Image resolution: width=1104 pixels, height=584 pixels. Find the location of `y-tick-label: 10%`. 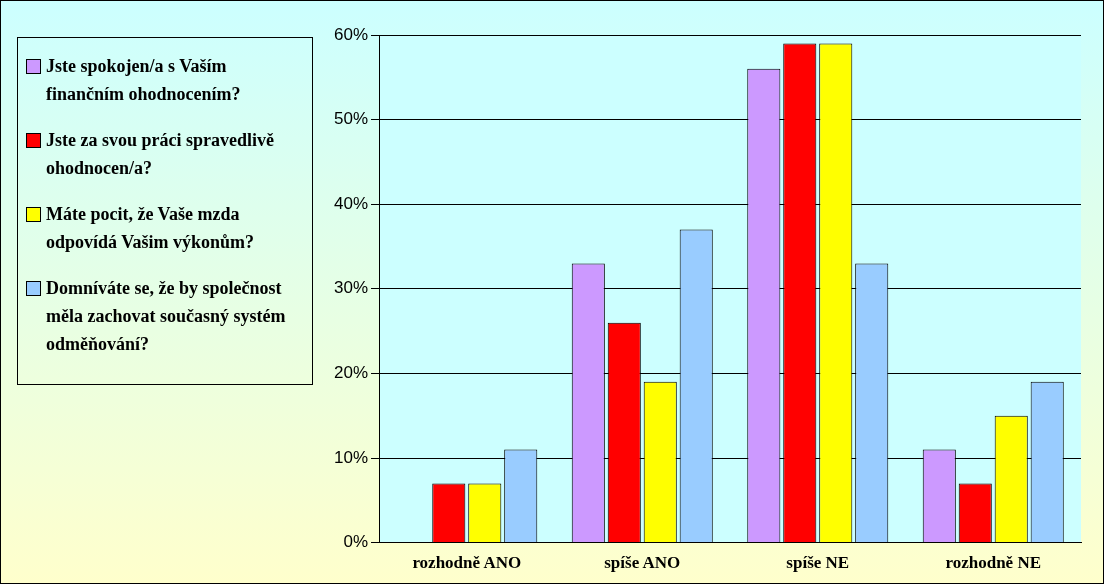

y-tick-label: 10% is located at coordinates (351, 457).